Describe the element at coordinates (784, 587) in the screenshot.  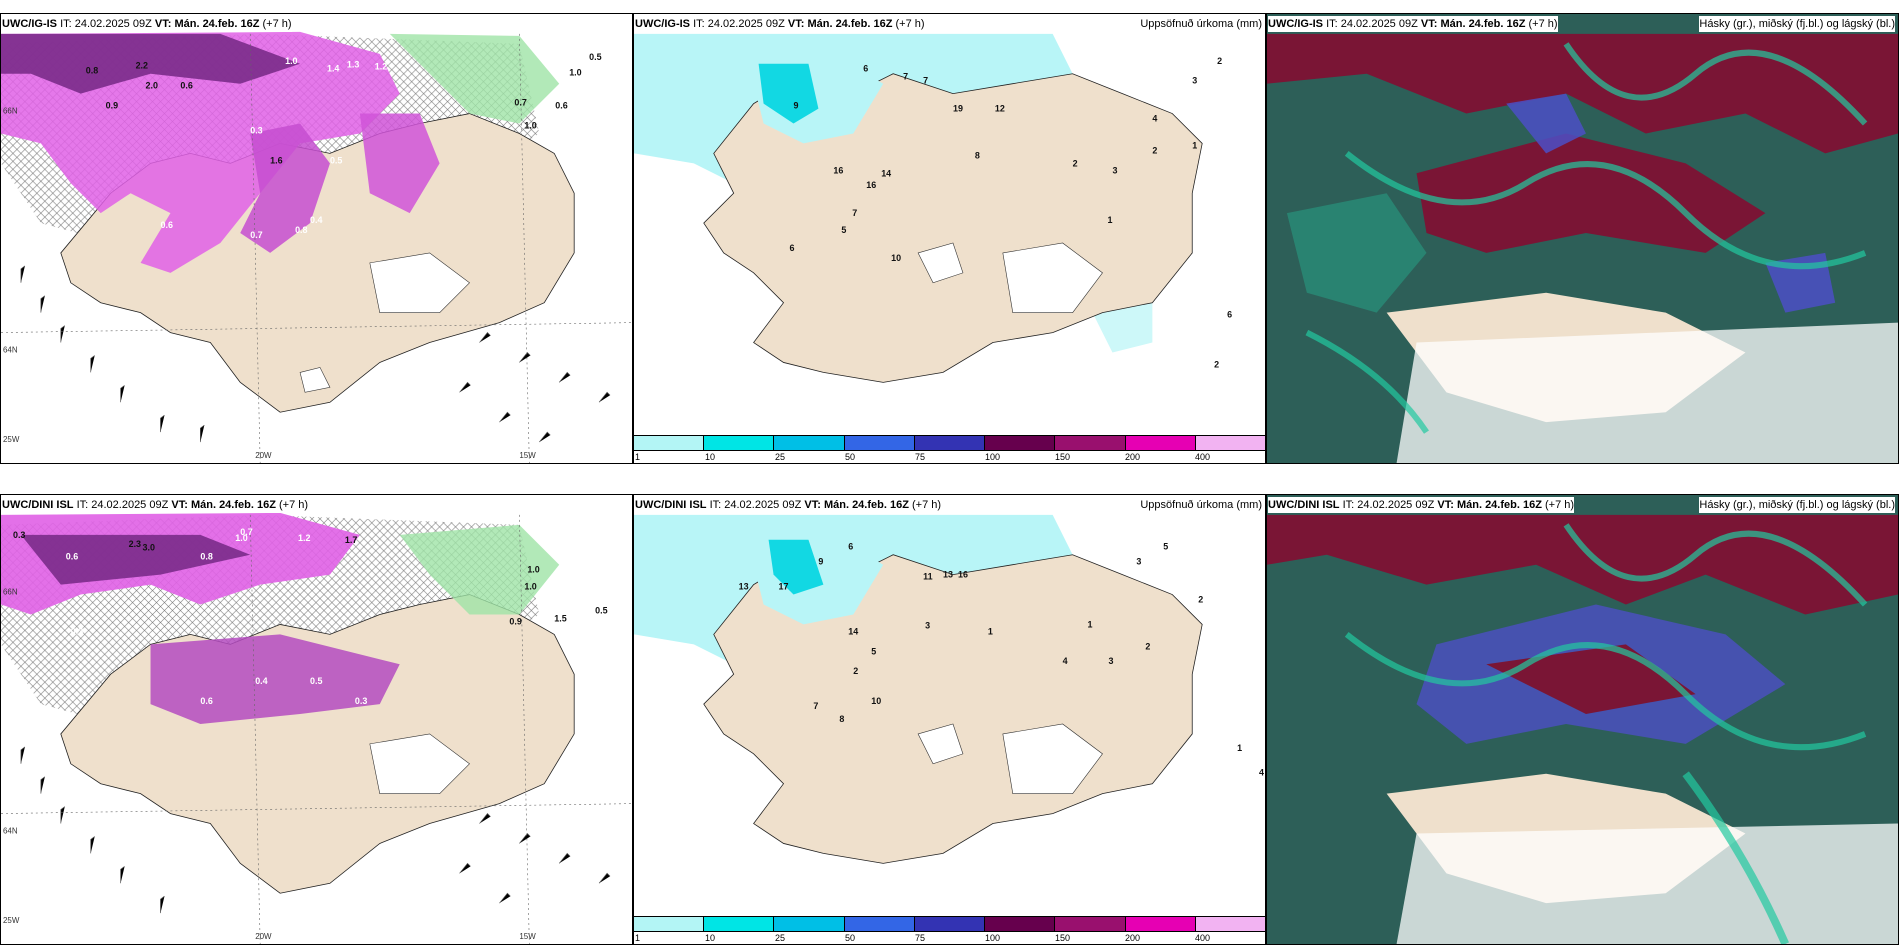
I see `precip-value: 17` at that location.